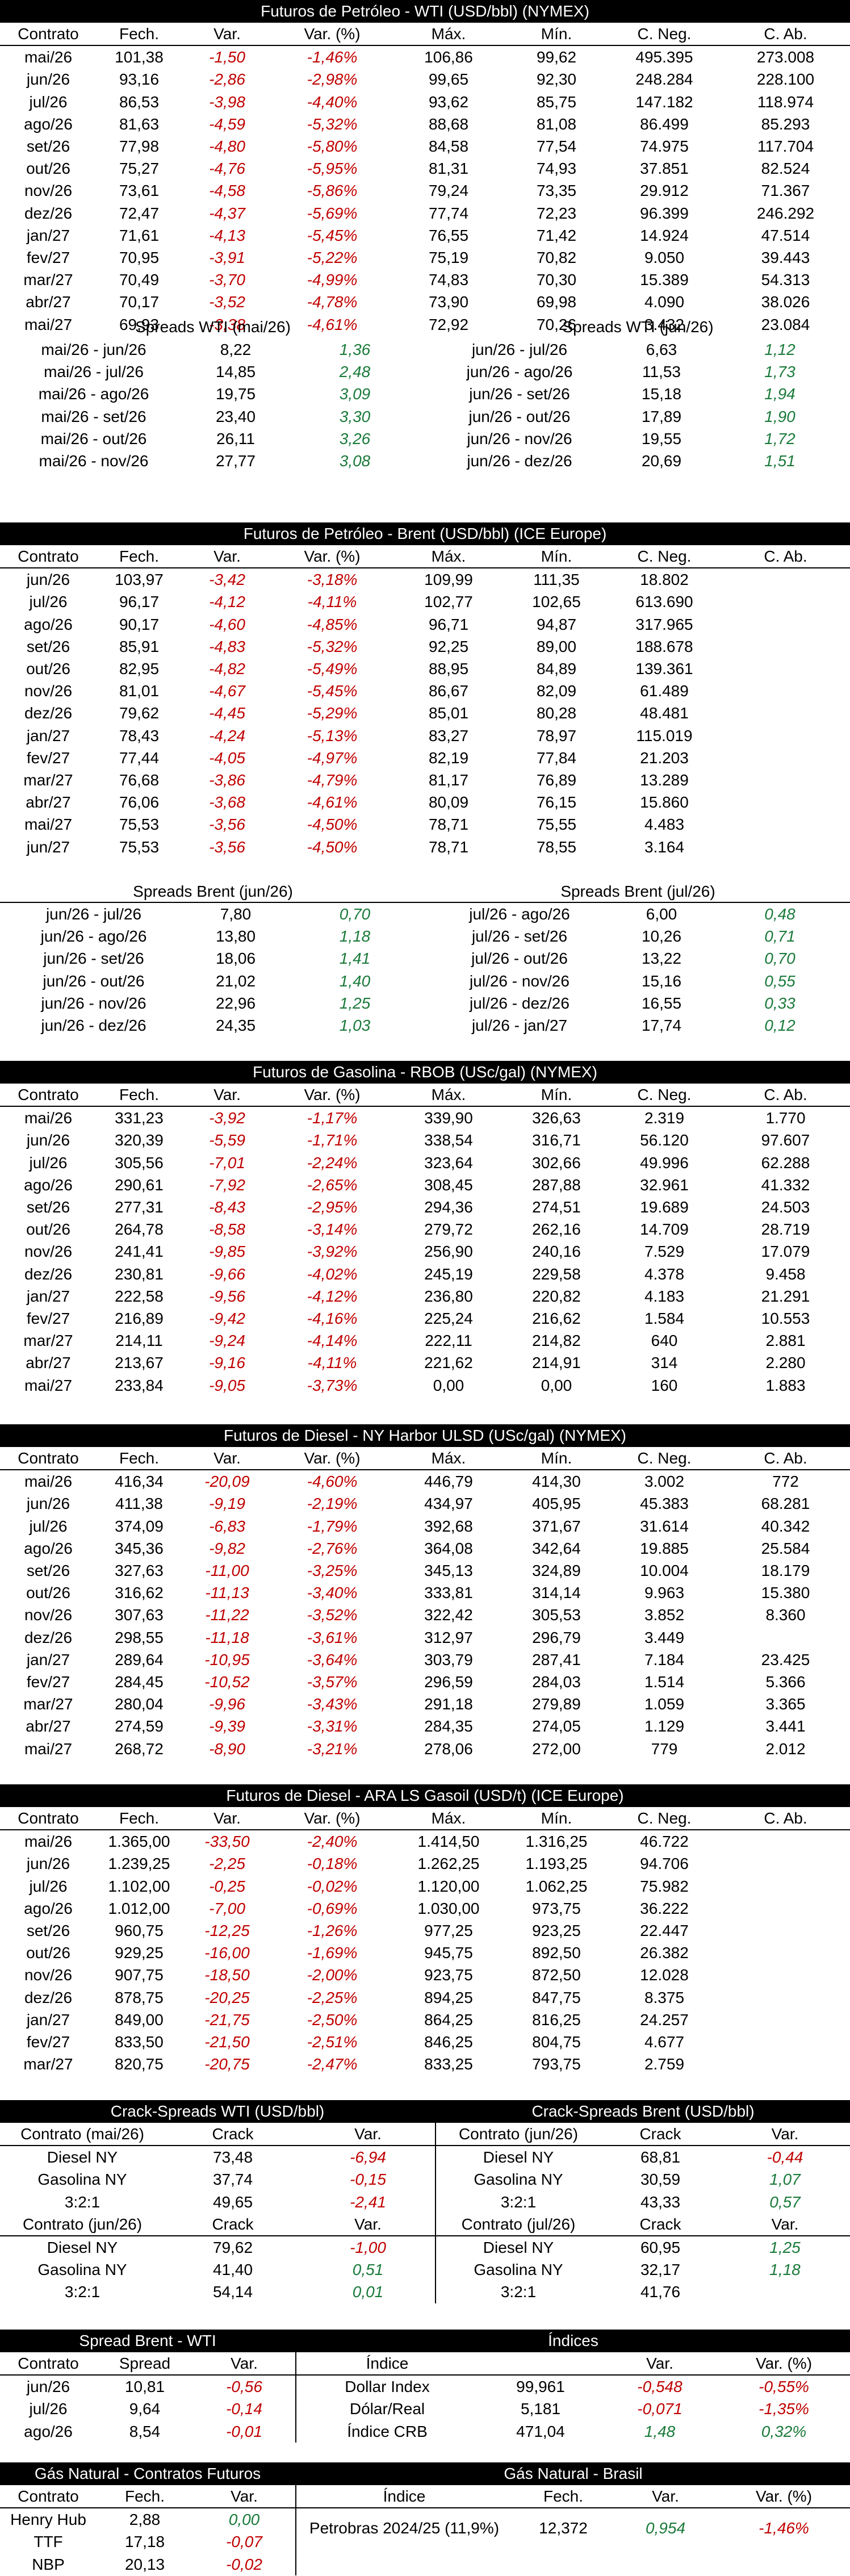 This screenshot has width=850, height=2576. Describe the element at coordinates (786, 1185) in the screenshot. I see `table-cell: 41.332` at that location.